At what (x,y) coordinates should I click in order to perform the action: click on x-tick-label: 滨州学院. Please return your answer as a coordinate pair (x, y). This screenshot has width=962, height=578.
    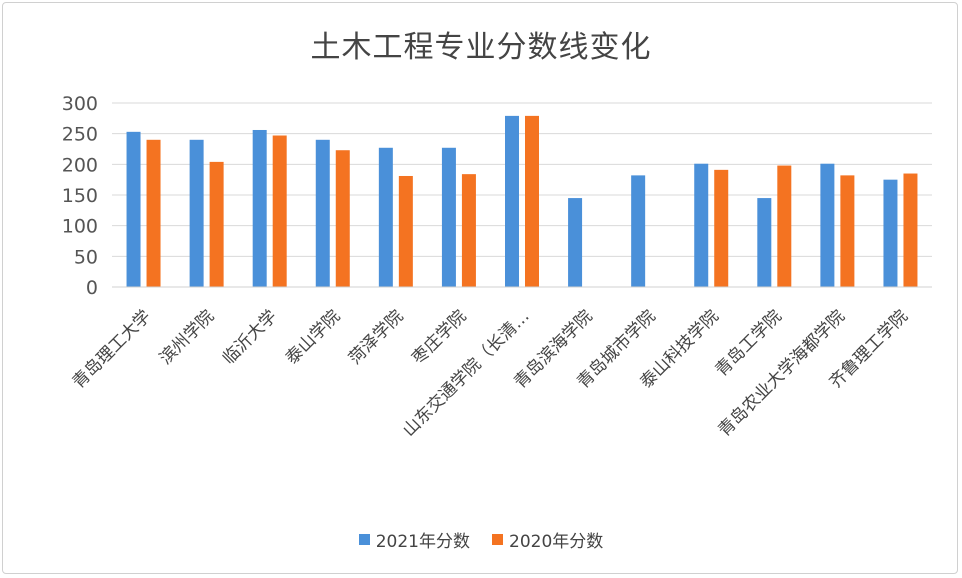
    Looking at the image, I should click on (187, 337).